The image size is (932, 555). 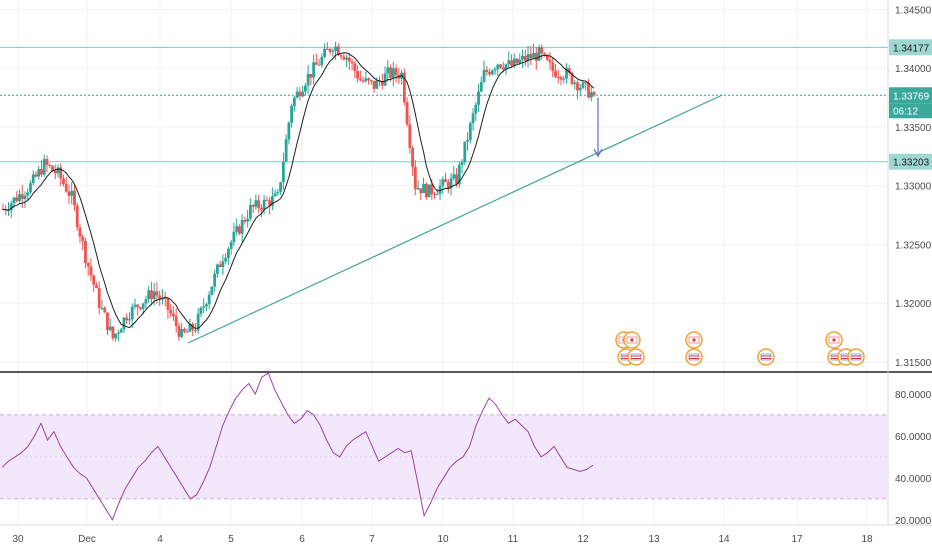 I want to click on date-tick-label: 30, so click(x=18, y=539).